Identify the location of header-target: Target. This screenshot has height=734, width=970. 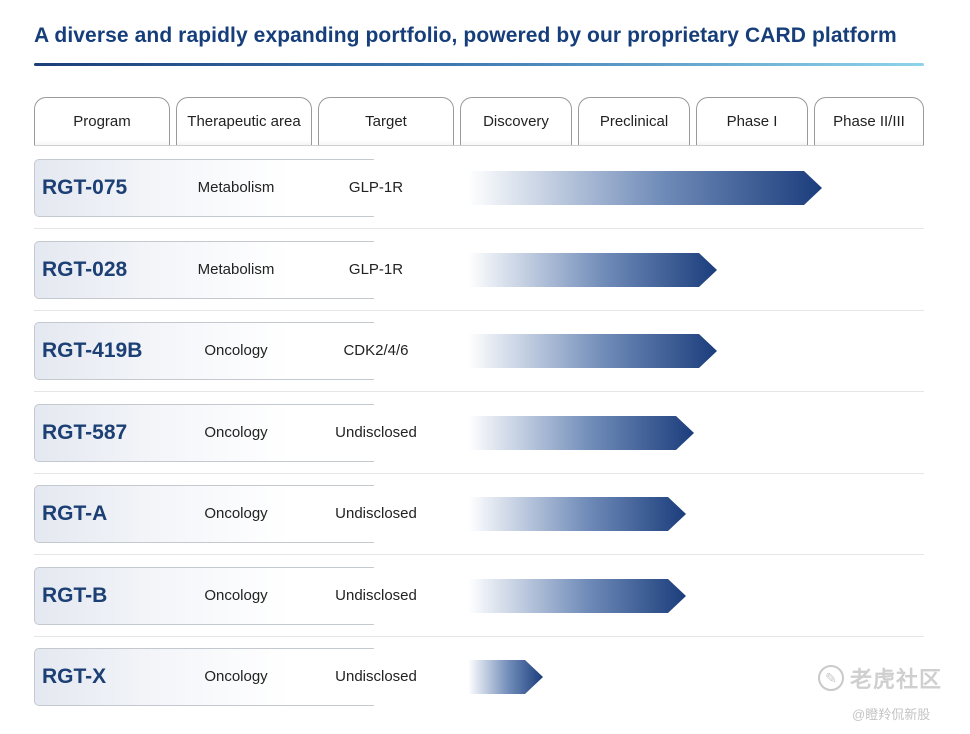
(386, 121).